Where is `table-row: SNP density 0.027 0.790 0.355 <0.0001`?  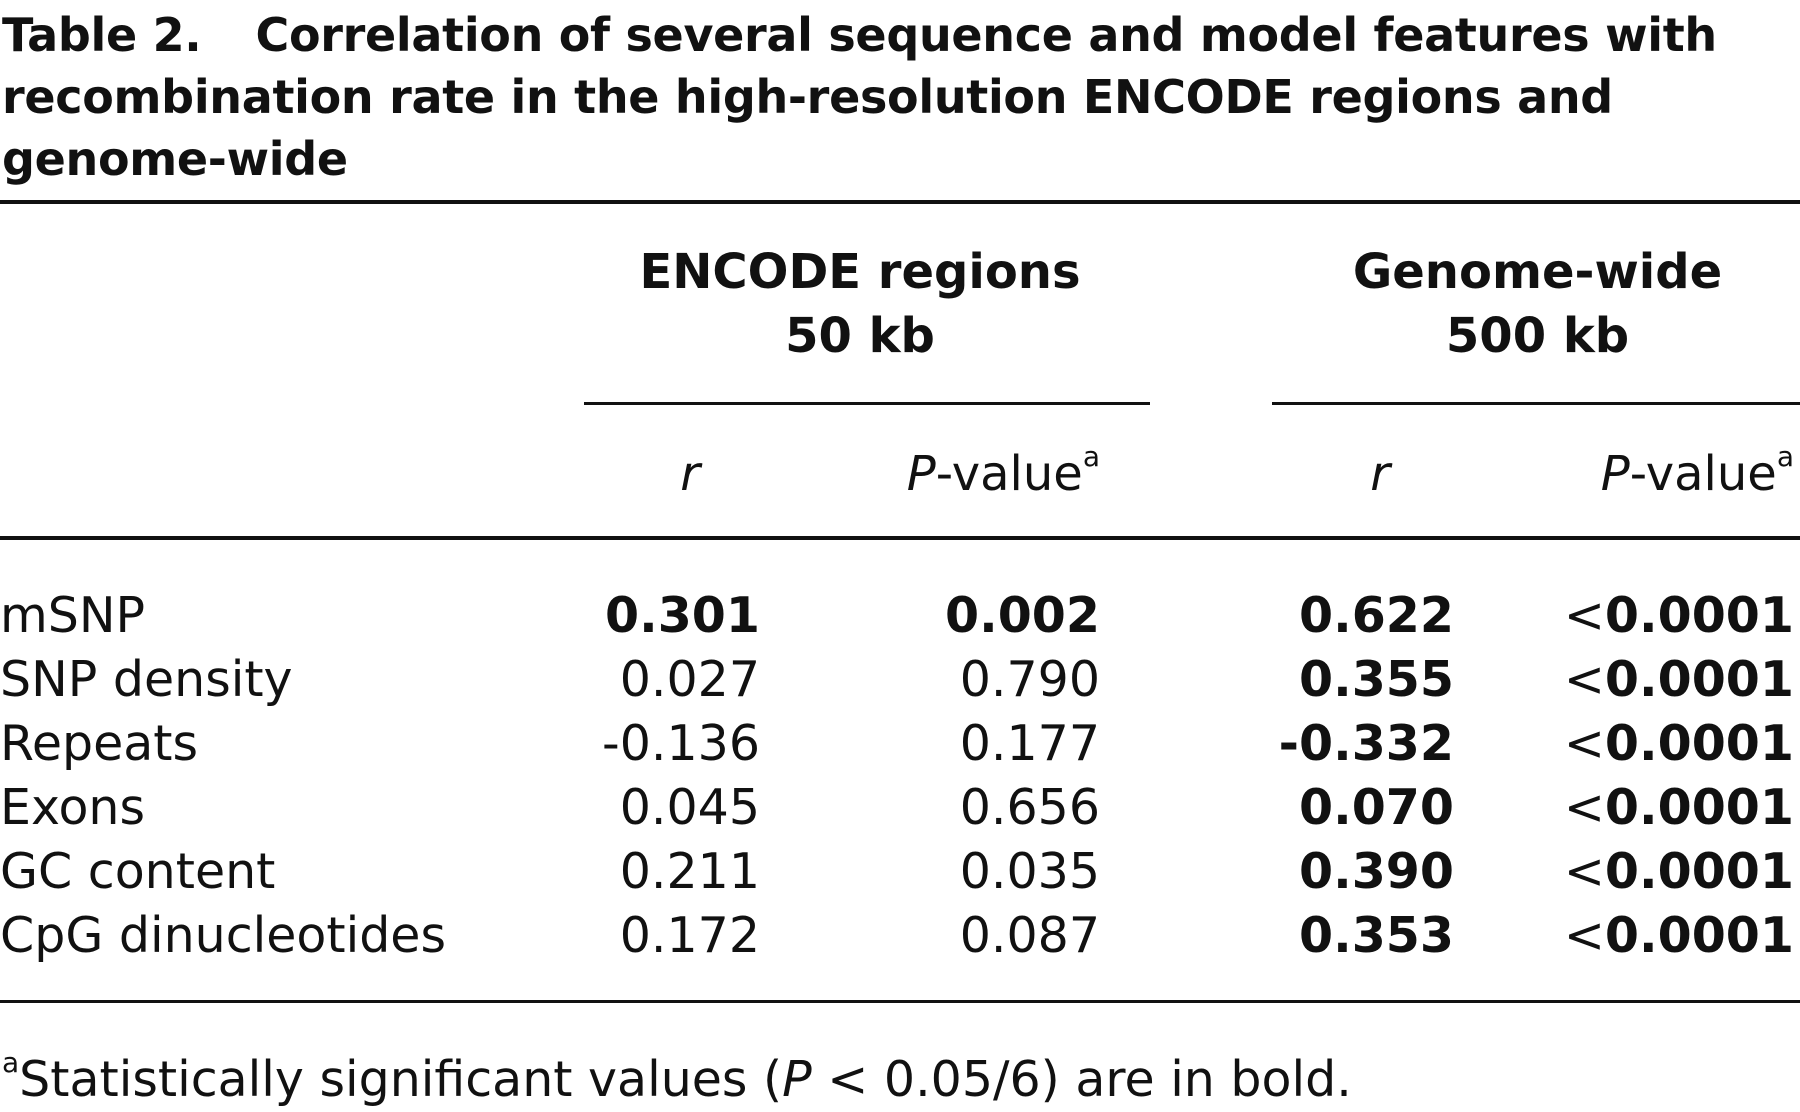
table-row: SNP density 0.027 0.790 0.355 <0.0001 is located at coordinates (900, 680).